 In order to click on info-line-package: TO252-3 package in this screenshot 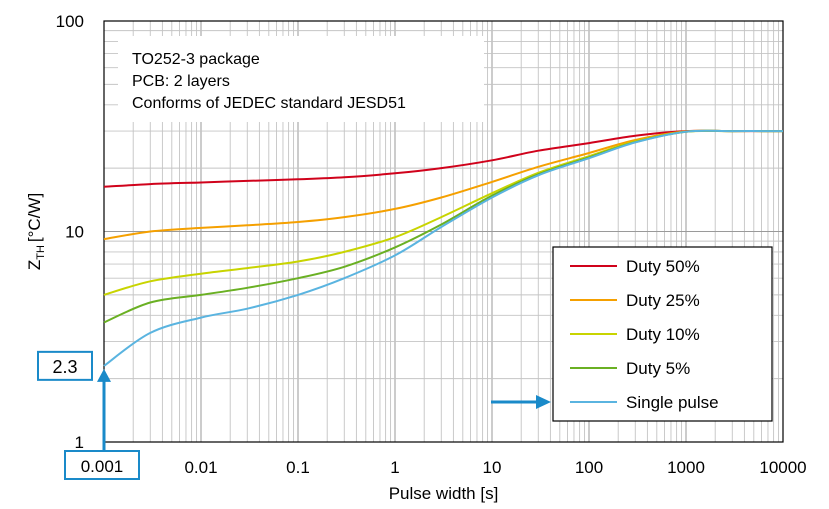, I will do `click(196, 59)`.